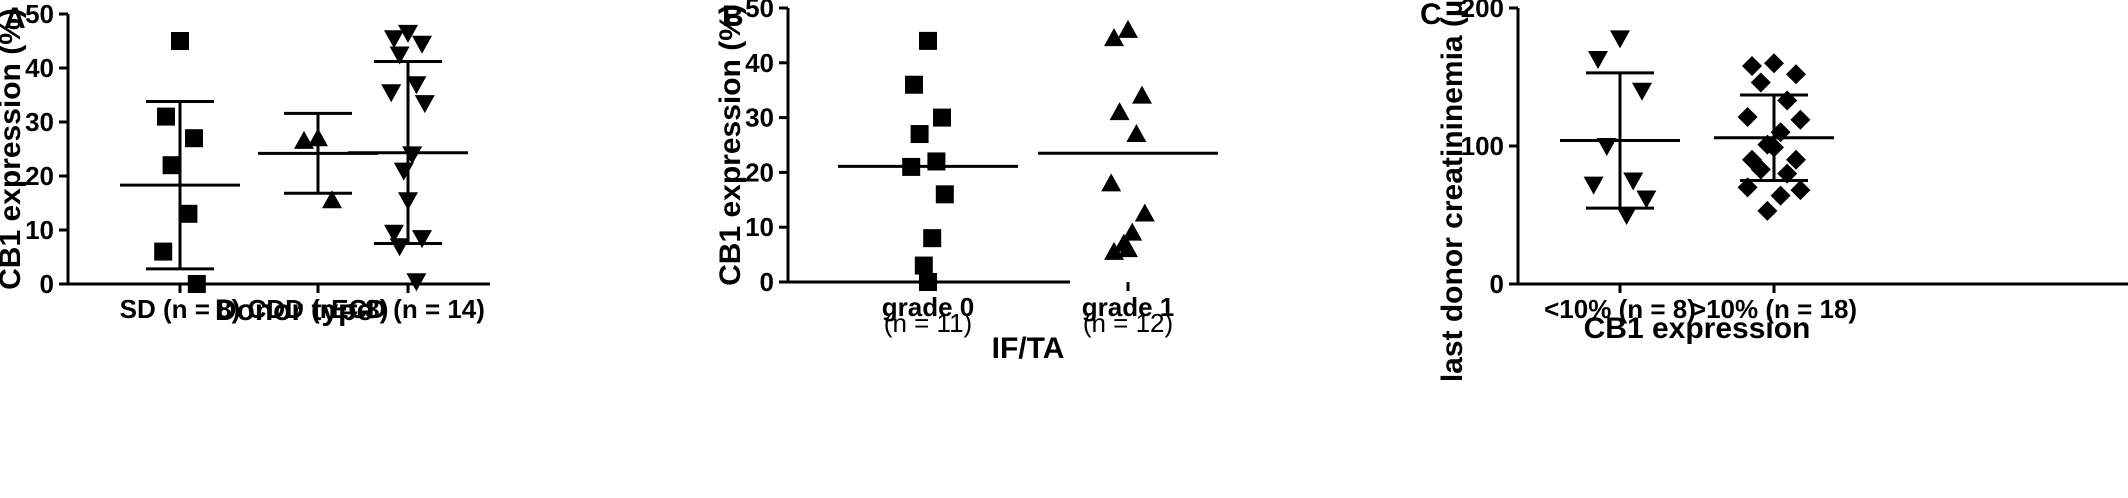  What do you see at coordinates (1620, 309) in the screenshot?
I see `category-label: <10% (n = 8)` at bounding box center [1620, 309].